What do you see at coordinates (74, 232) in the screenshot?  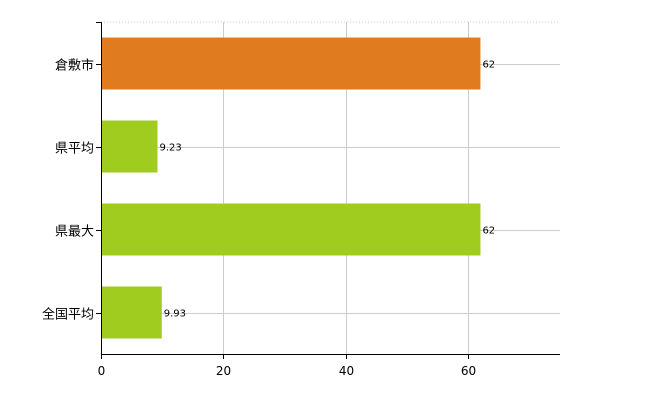 I see `category-label-2: 県最大` at bounding box center [74, 232].